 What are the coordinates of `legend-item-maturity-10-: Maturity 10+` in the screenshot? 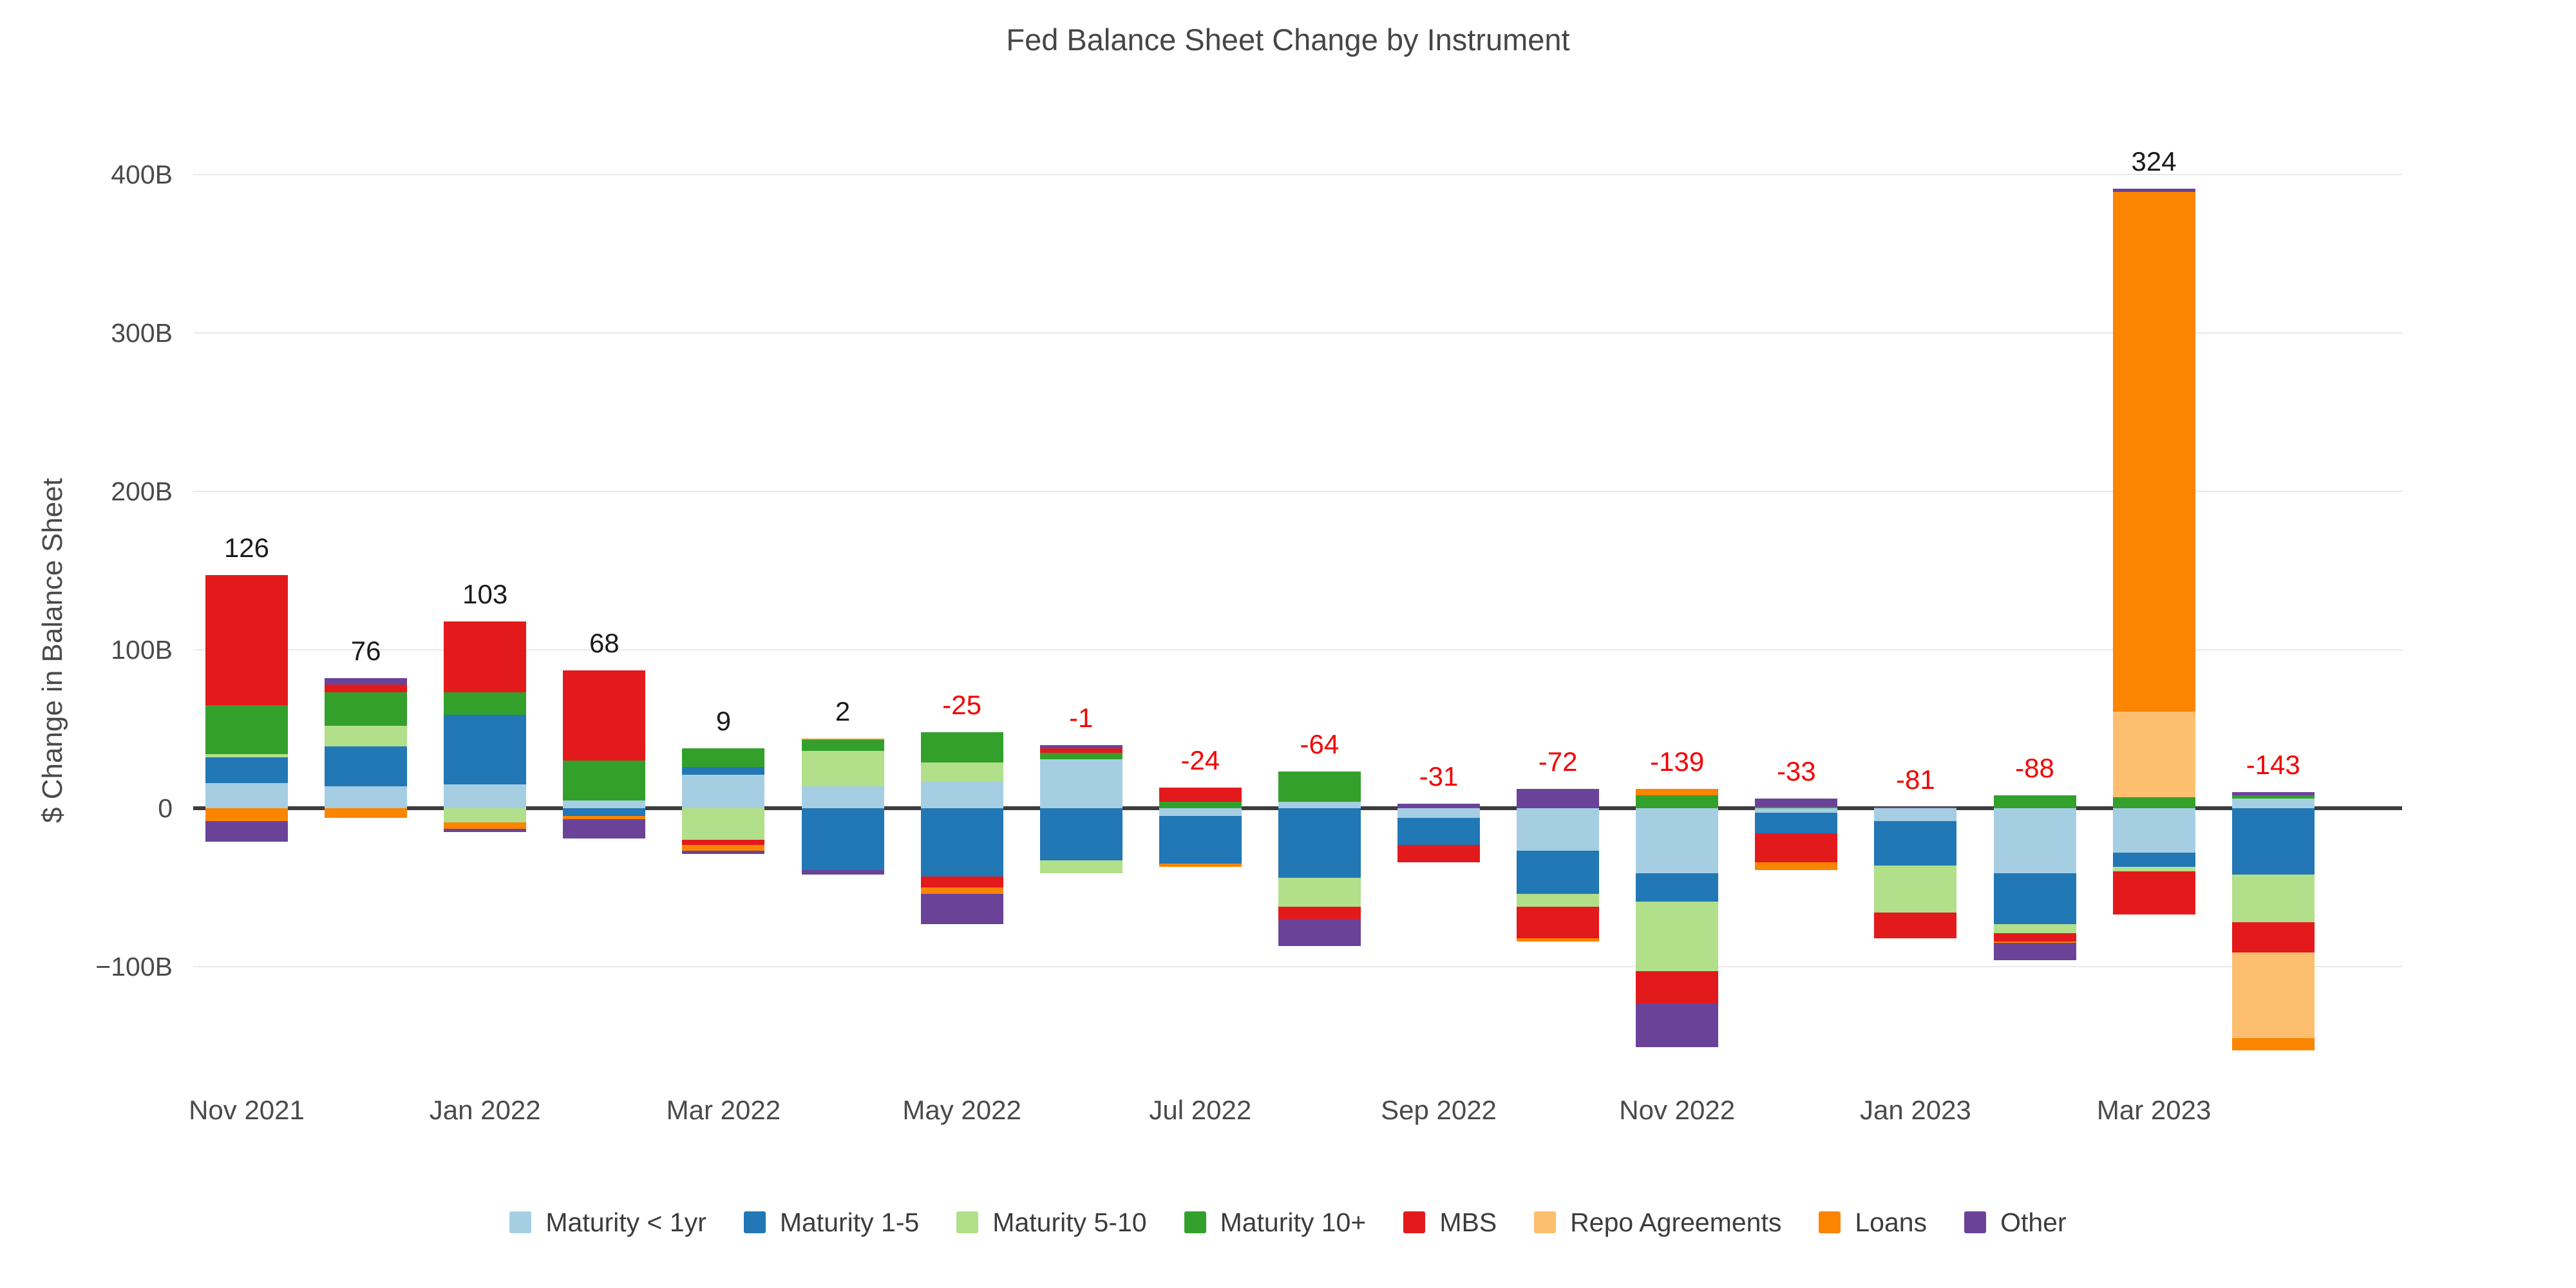 It's located at (1275, 1223).